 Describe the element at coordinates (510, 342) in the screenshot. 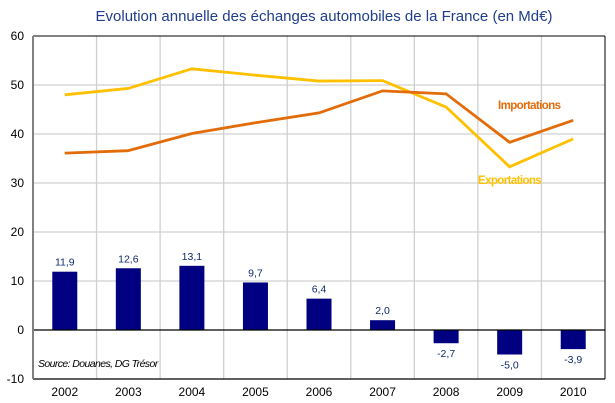

I see `bar-2009` at that location.